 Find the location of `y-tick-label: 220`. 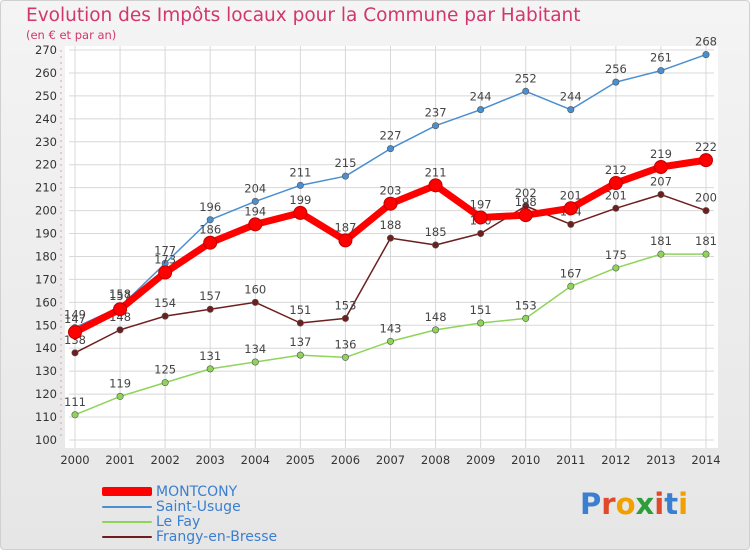

y-tick-label: 220 is located at coordinates (46, 165).